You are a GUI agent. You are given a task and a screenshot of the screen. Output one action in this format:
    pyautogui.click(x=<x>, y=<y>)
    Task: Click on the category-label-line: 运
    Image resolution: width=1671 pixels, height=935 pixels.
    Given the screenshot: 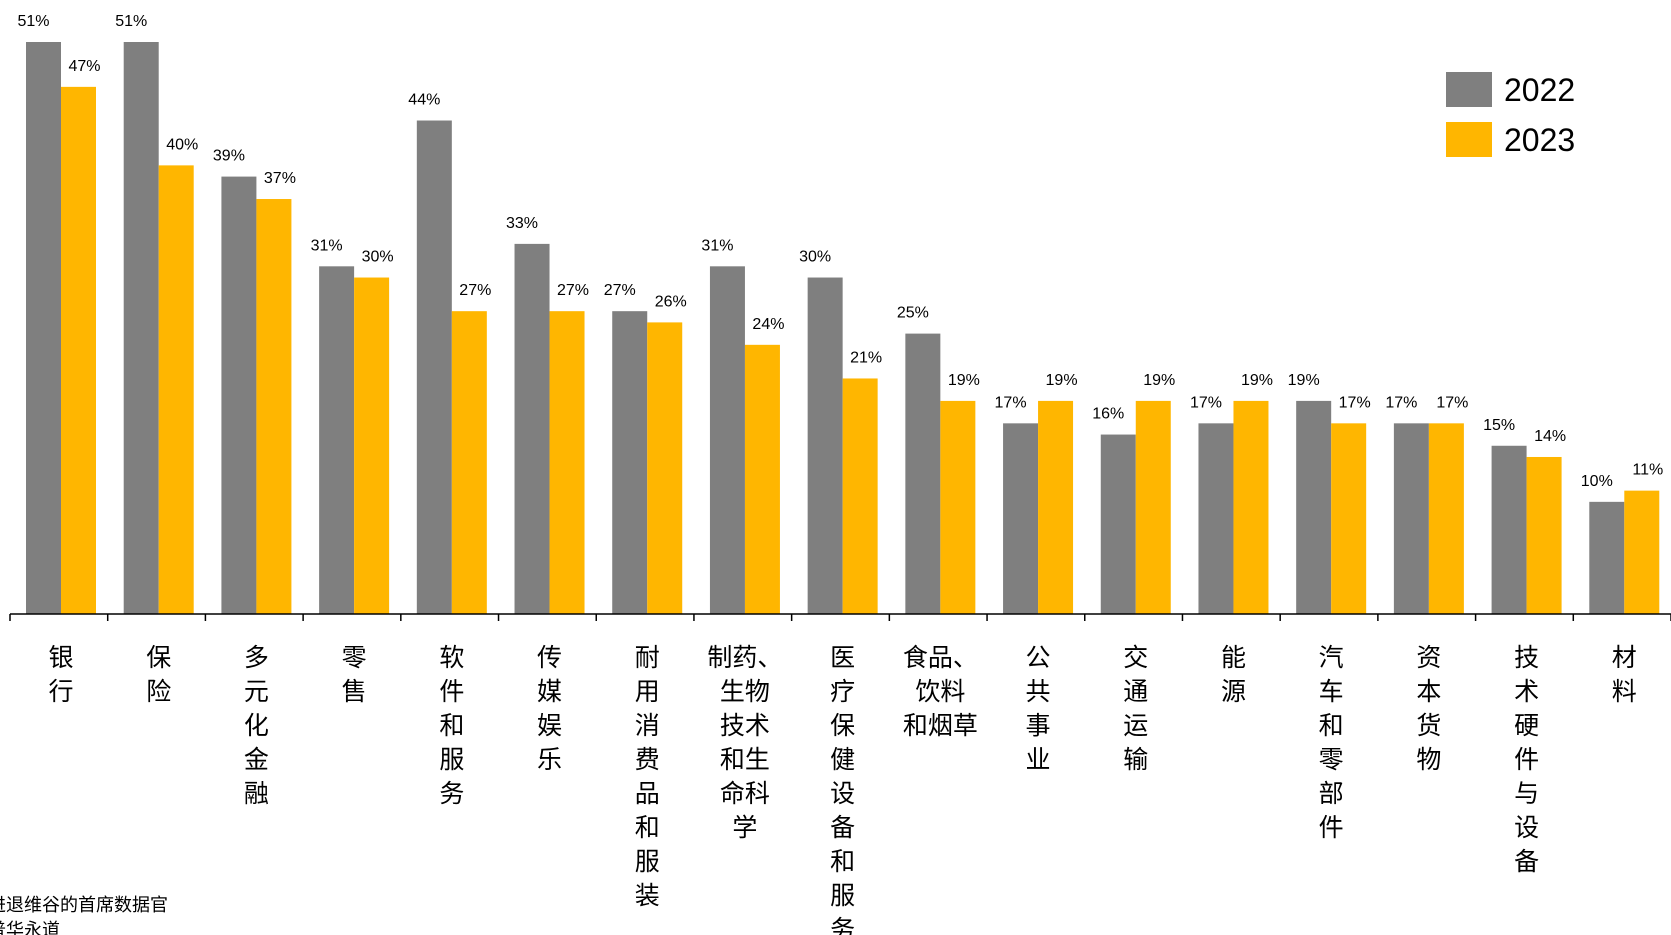 What is the action you would take?
    pyautogui.click(x=1135, y=725)
    